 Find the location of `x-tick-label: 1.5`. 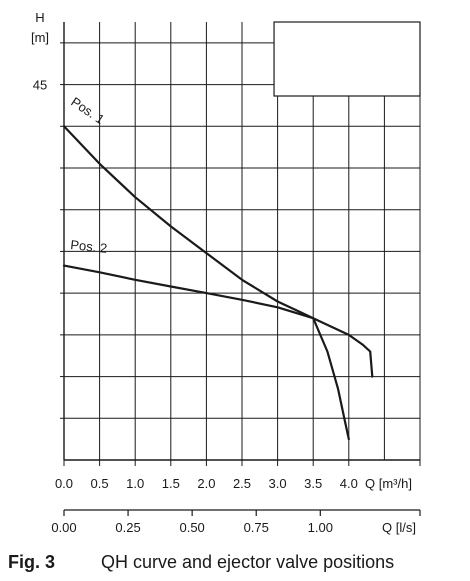

x-tick-label: 1.5 is located at coordinates (171, 483).